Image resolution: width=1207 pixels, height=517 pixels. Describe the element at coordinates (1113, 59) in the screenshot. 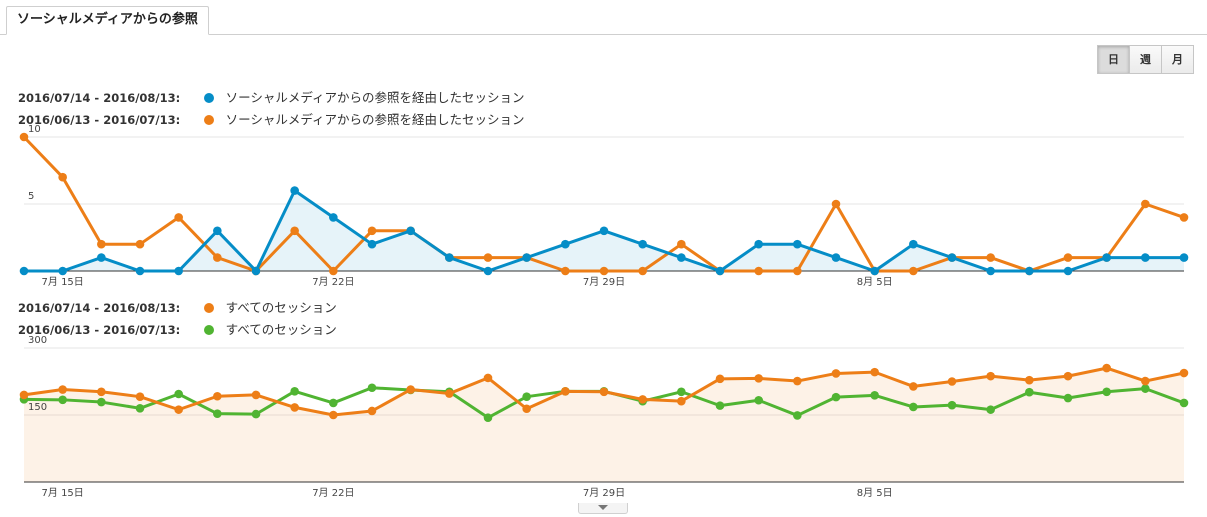

I see `period-day-button: 日` at that location.